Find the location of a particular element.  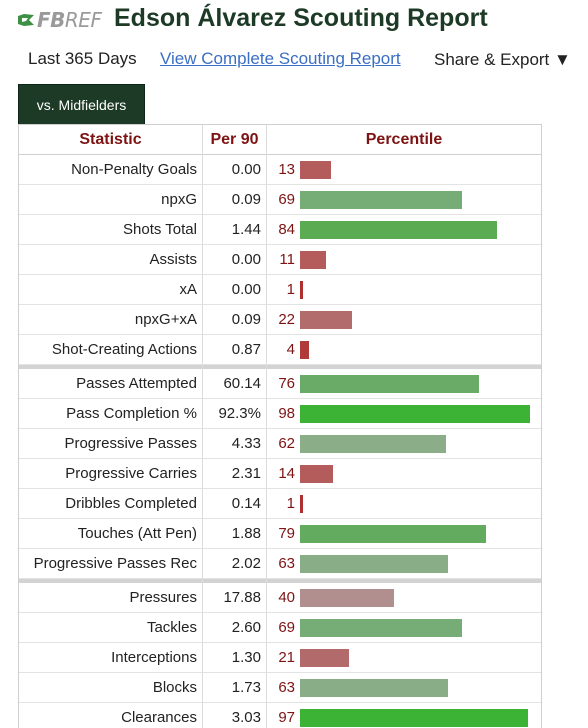

table-row: Progressive Passes Rec 2.02 63 is located at coordinates (280, 564).